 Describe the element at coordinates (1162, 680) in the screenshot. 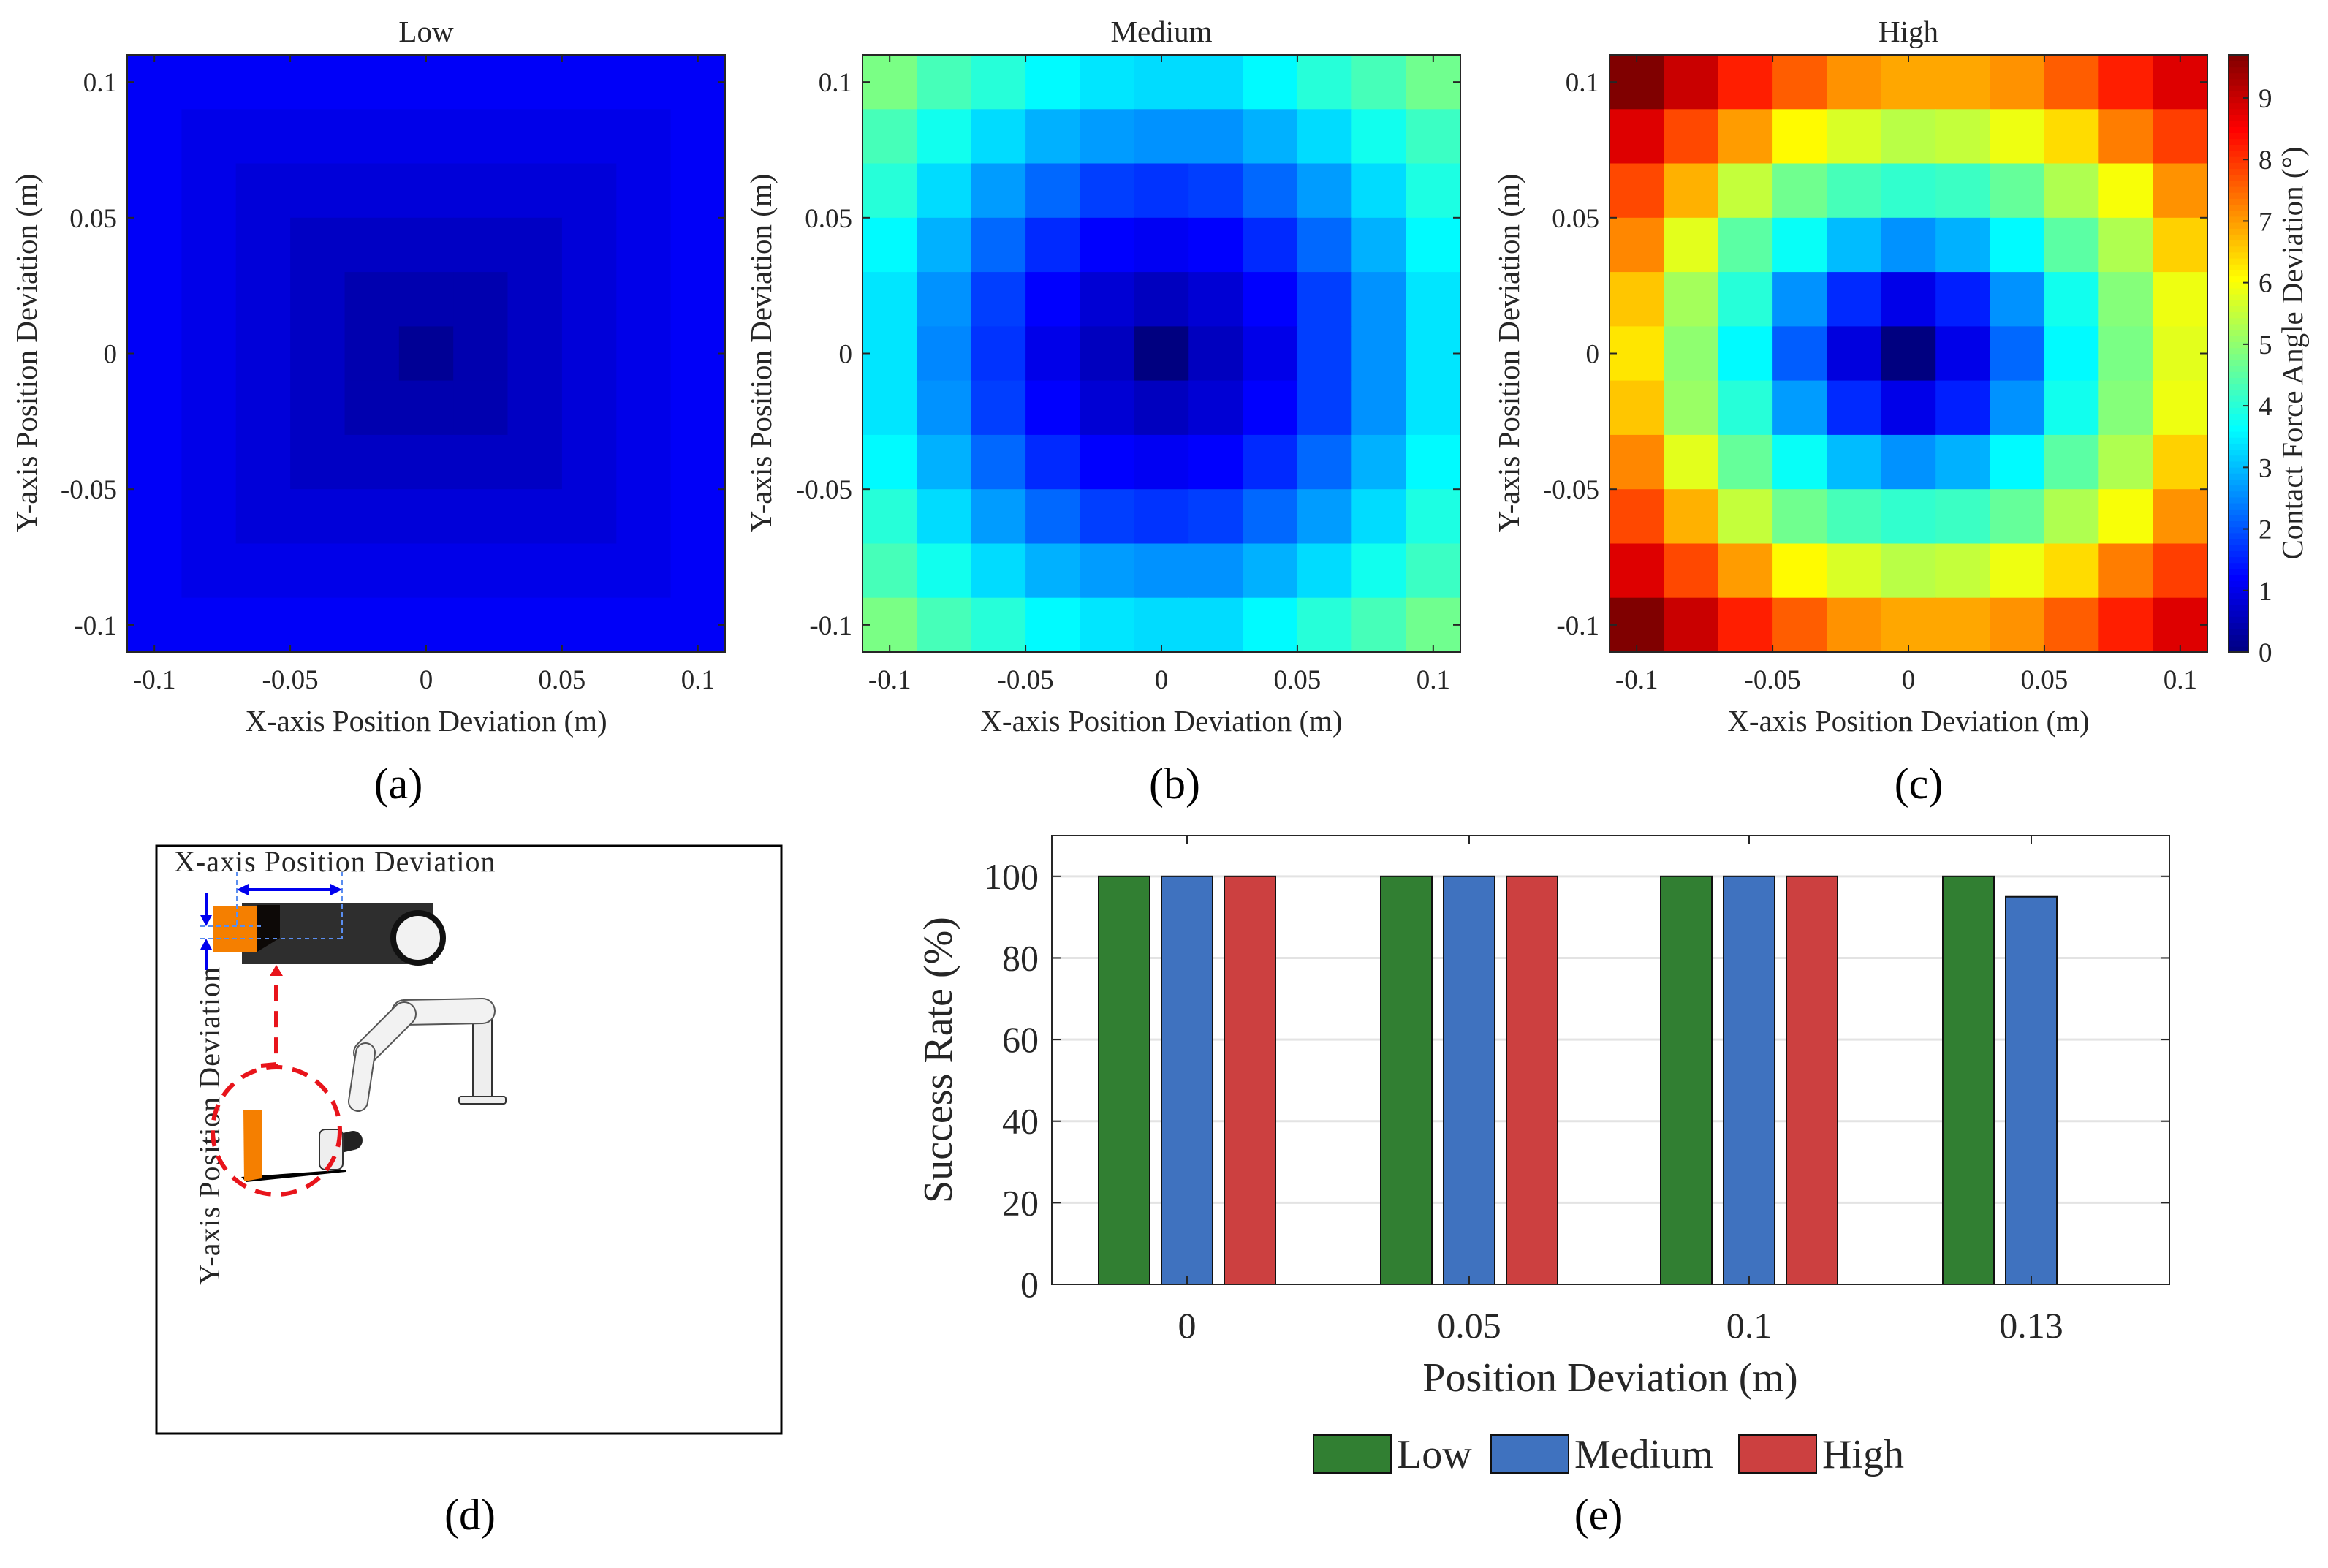

I see `x-tick-label: 0` at that location.